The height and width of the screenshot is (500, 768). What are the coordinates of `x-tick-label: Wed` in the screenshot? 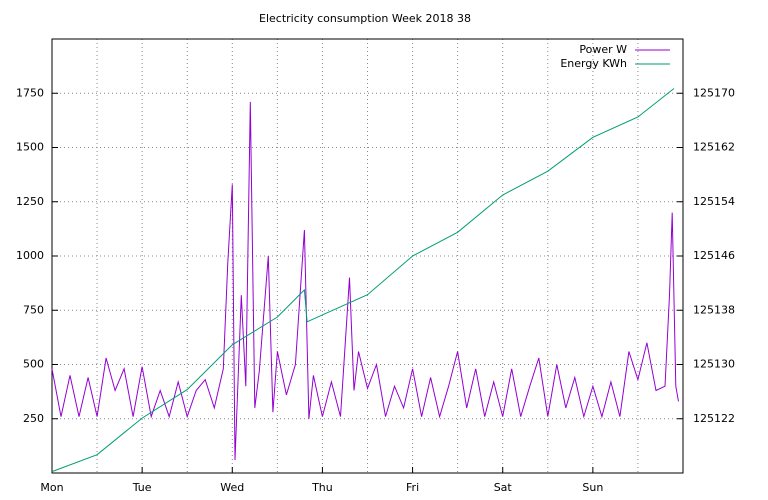 It's located at (232, 487).